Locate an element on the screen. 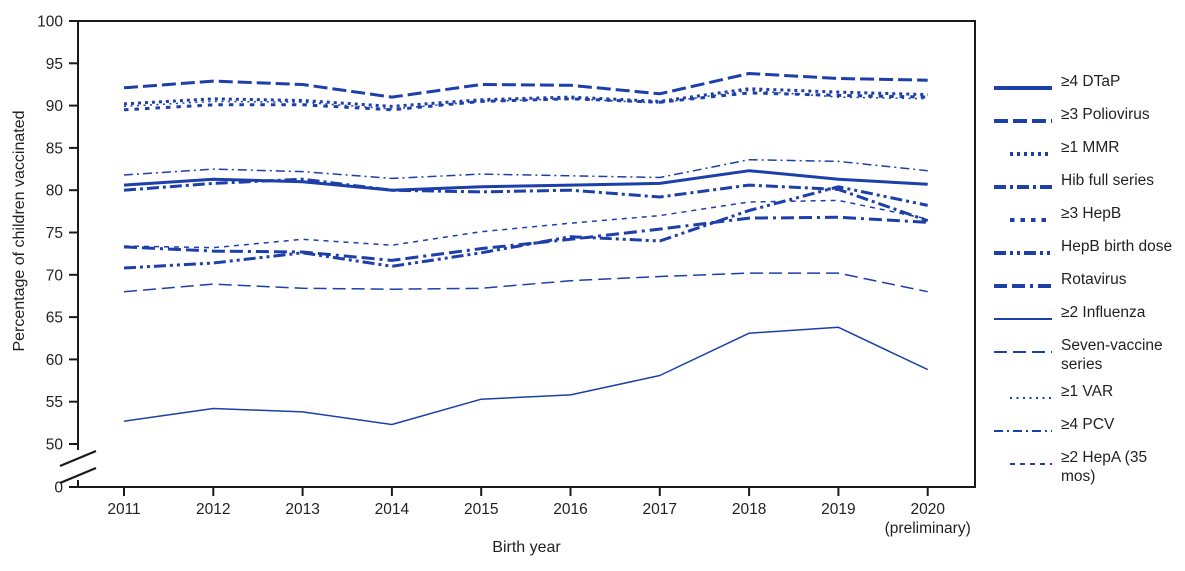 This screenshot has height=571, width=1185. y-tick-label: 80 is located at coordinates (55, 191).